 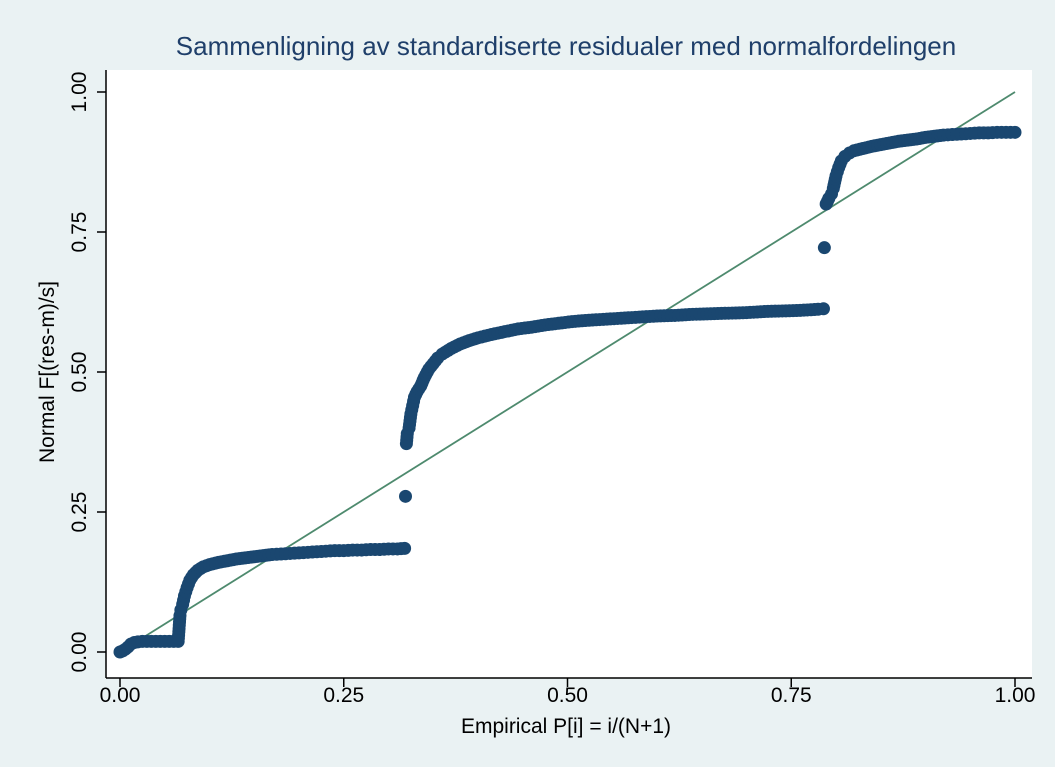 I want to click on y-tick-label: 0.50, so click(x=79, y=372).